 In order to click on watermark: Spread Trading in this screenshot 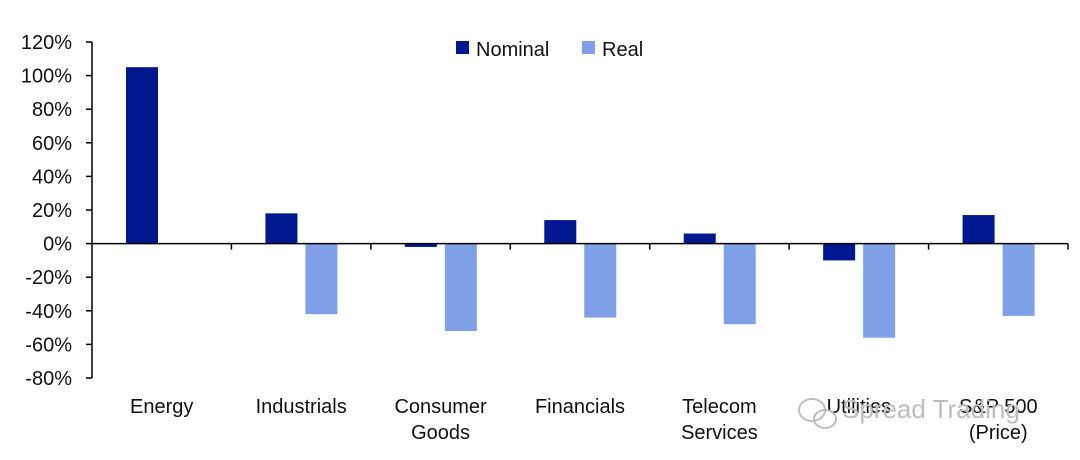, I will do `click(909, 411)`.